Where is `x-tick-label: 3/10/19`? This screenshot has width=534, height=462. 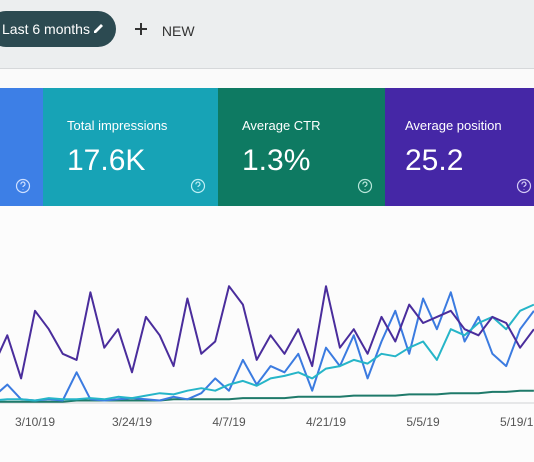
x-tick-label: 3/10/19 is located at coordinates (35, 422).